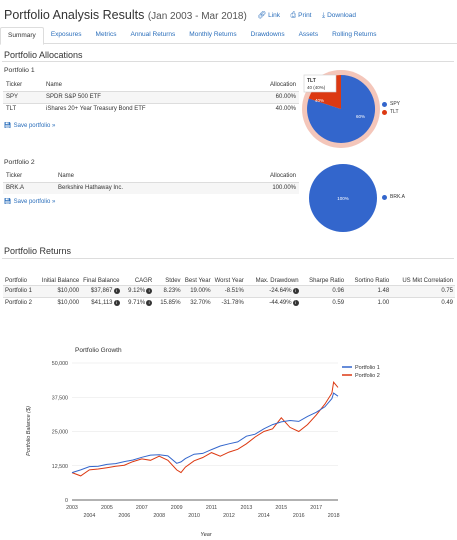  I want to click on column-header: Portfolio, so click(16, 280).